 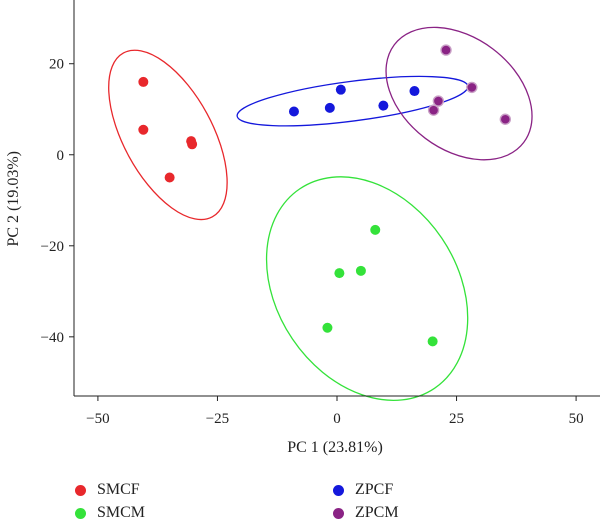 What do you see at coordinates (61, 156) in the screenshot?
I see `y-tick-label: 0` at bounding box center [61, 156].